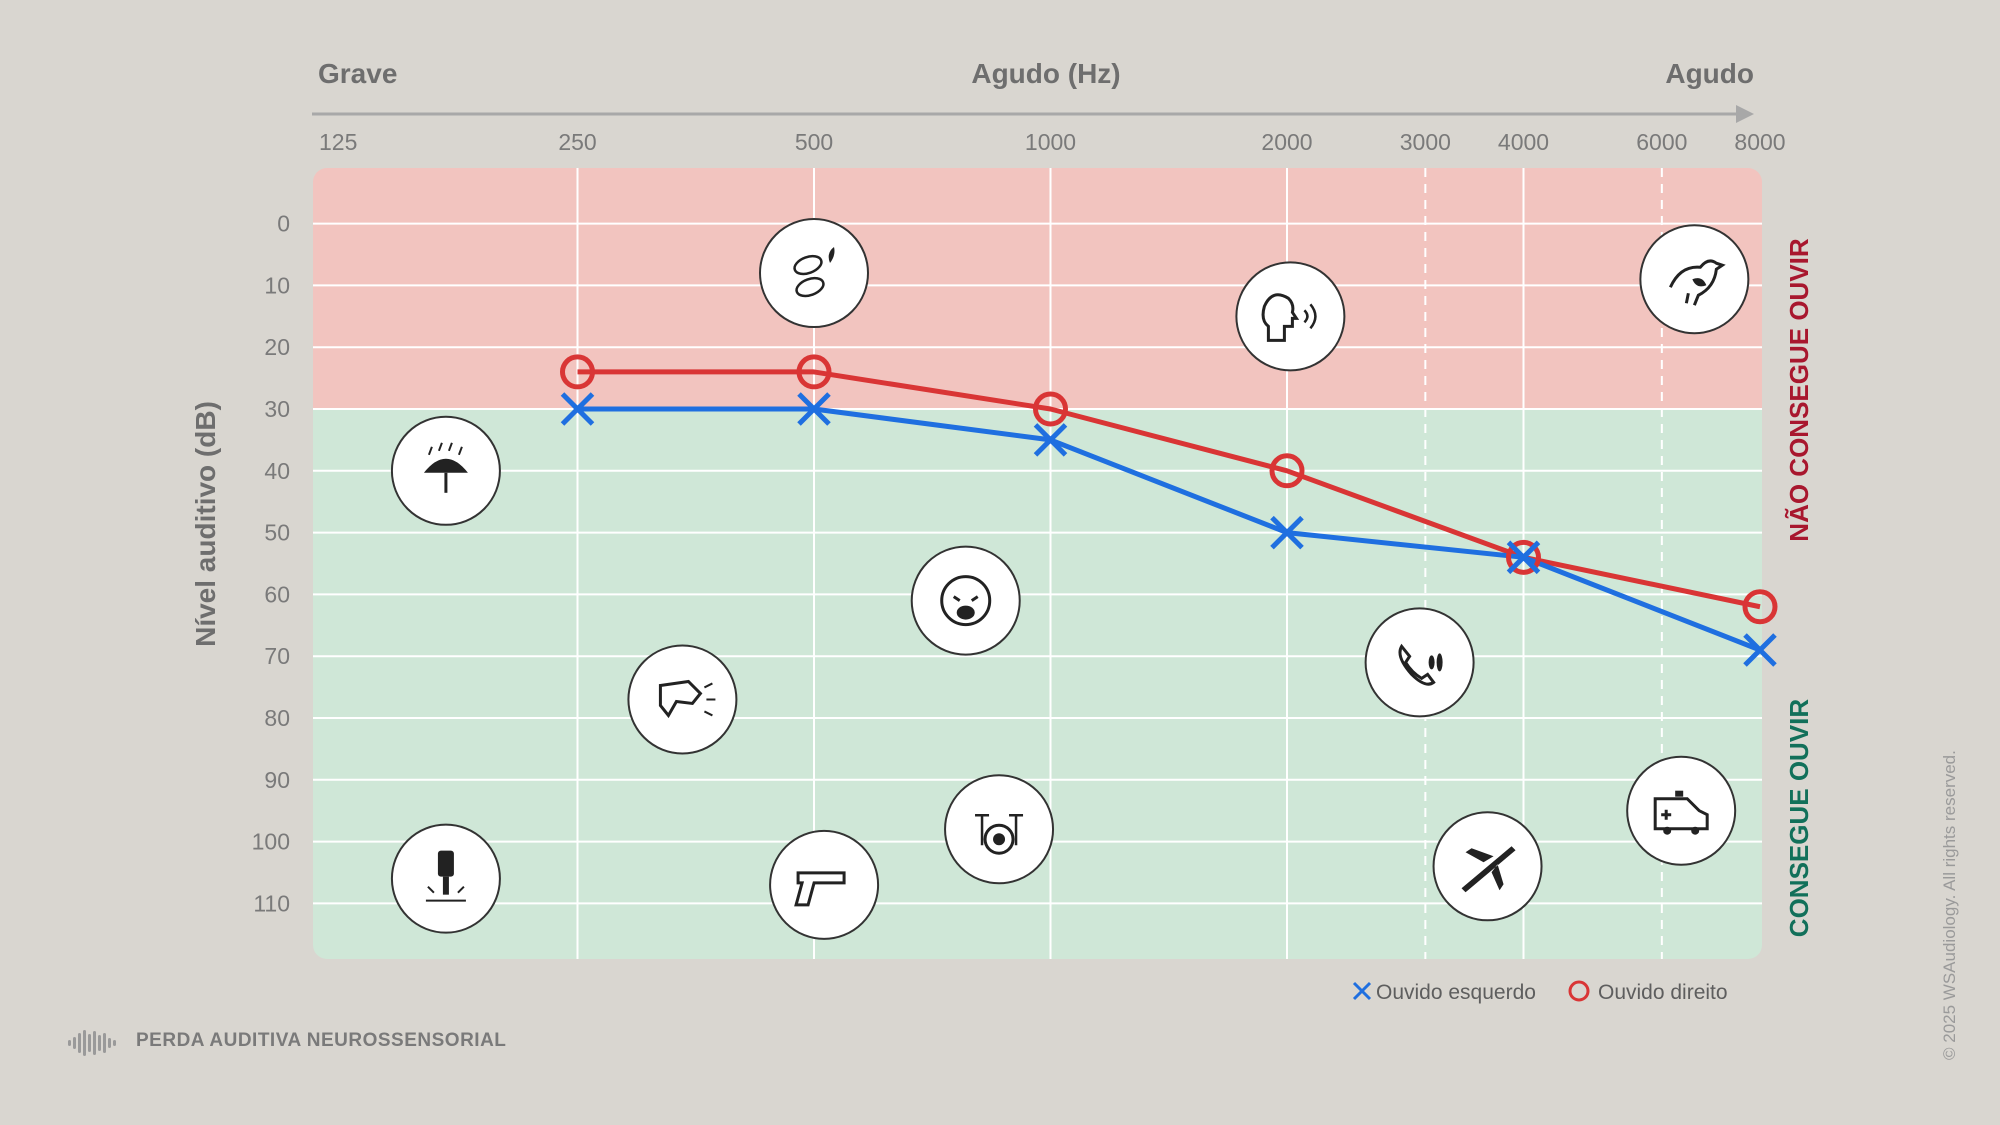 This screenshot has width=2000, height=1125. Describe the element at coordinates (277, 471) in the screenshot. I see `y-tick-label: 40` at that location.